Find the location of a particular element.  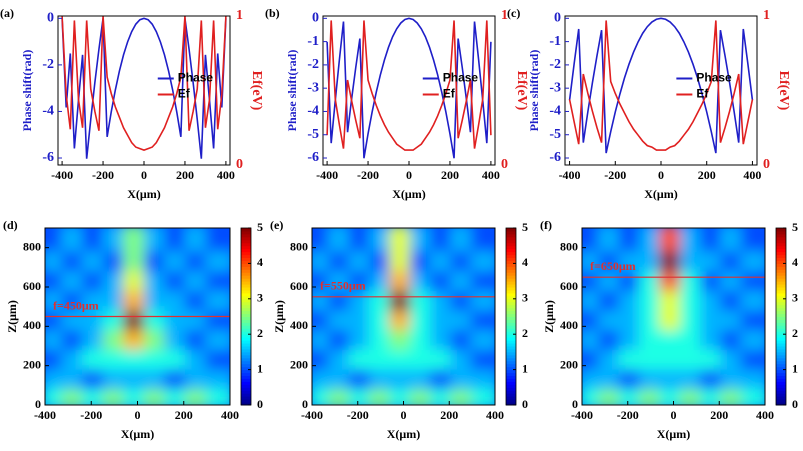

y-tick-label: -6 is located at coordinates (48, 157).